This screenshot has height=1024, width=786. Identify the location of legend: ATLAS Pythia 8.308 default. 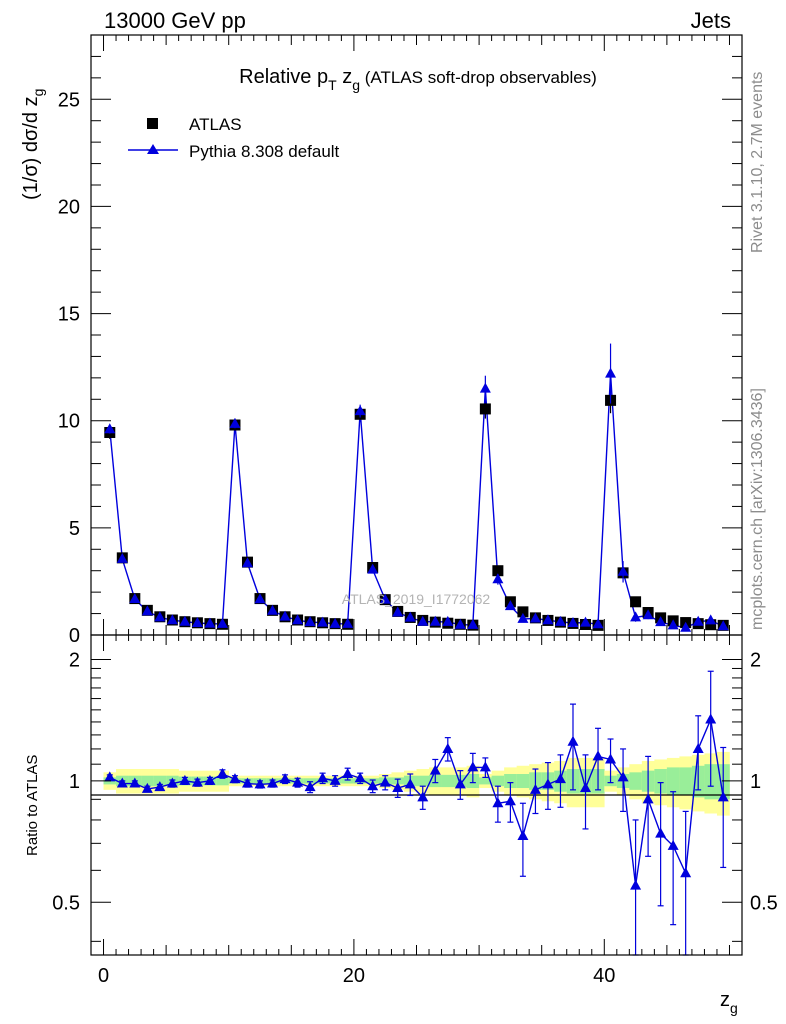
(234, 138).